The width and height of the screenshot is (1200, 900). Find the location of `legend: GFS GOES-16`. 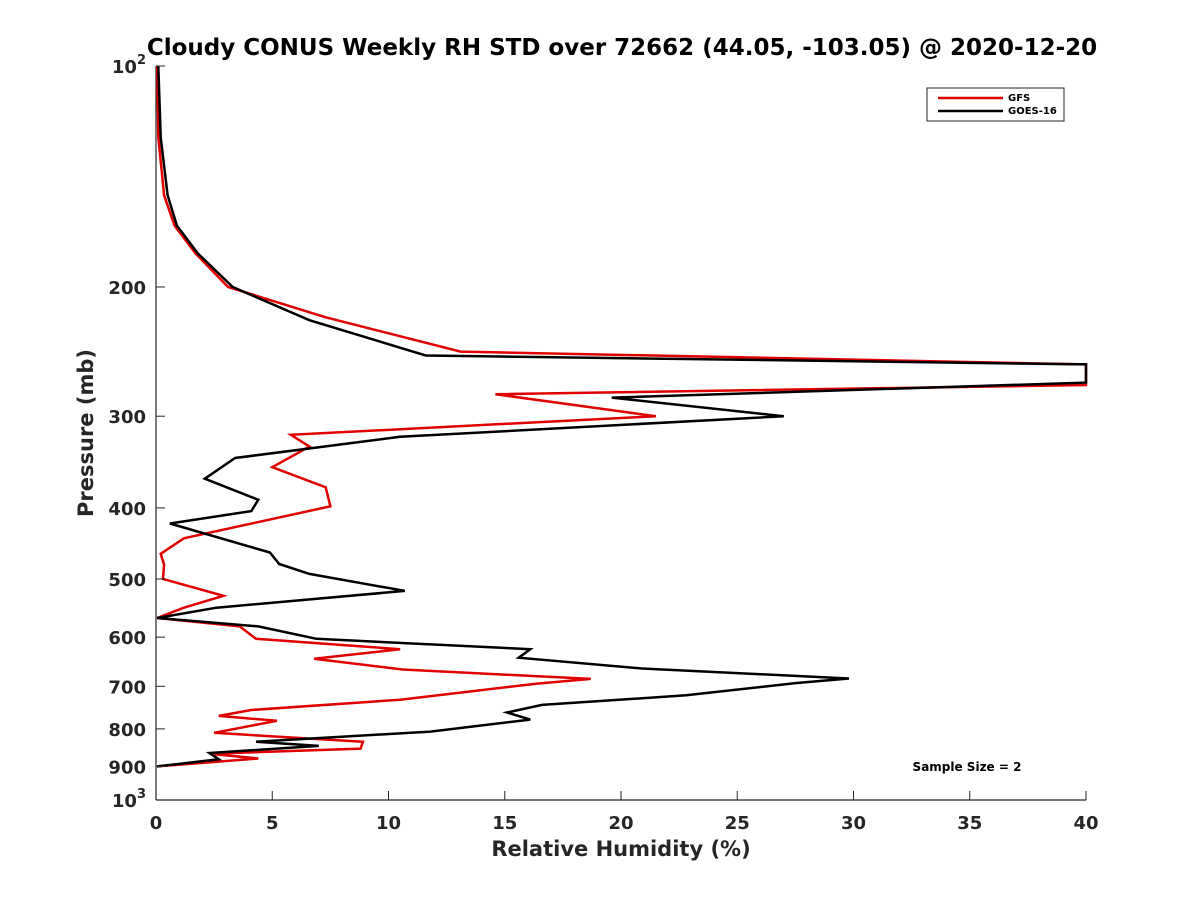

legend: GFS GOES-16 is located at coordinates (995, 104).